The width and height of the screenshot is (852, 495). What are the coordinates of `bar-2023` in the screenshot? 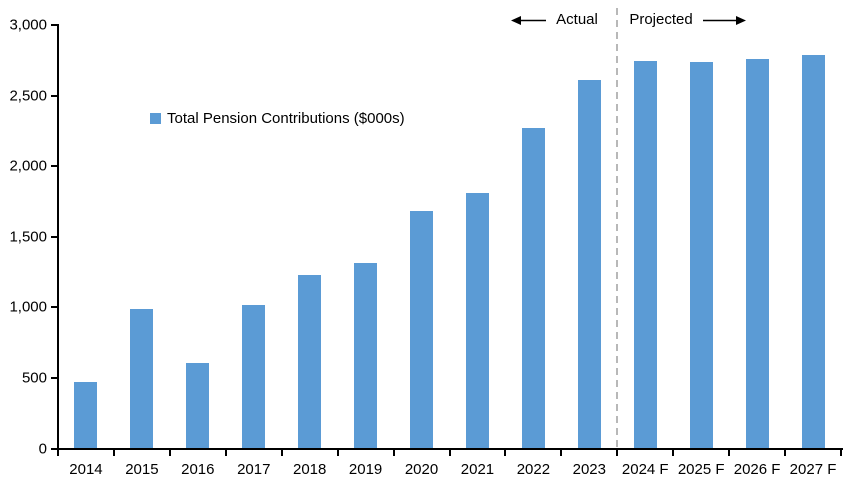 It's located at (589, 264).